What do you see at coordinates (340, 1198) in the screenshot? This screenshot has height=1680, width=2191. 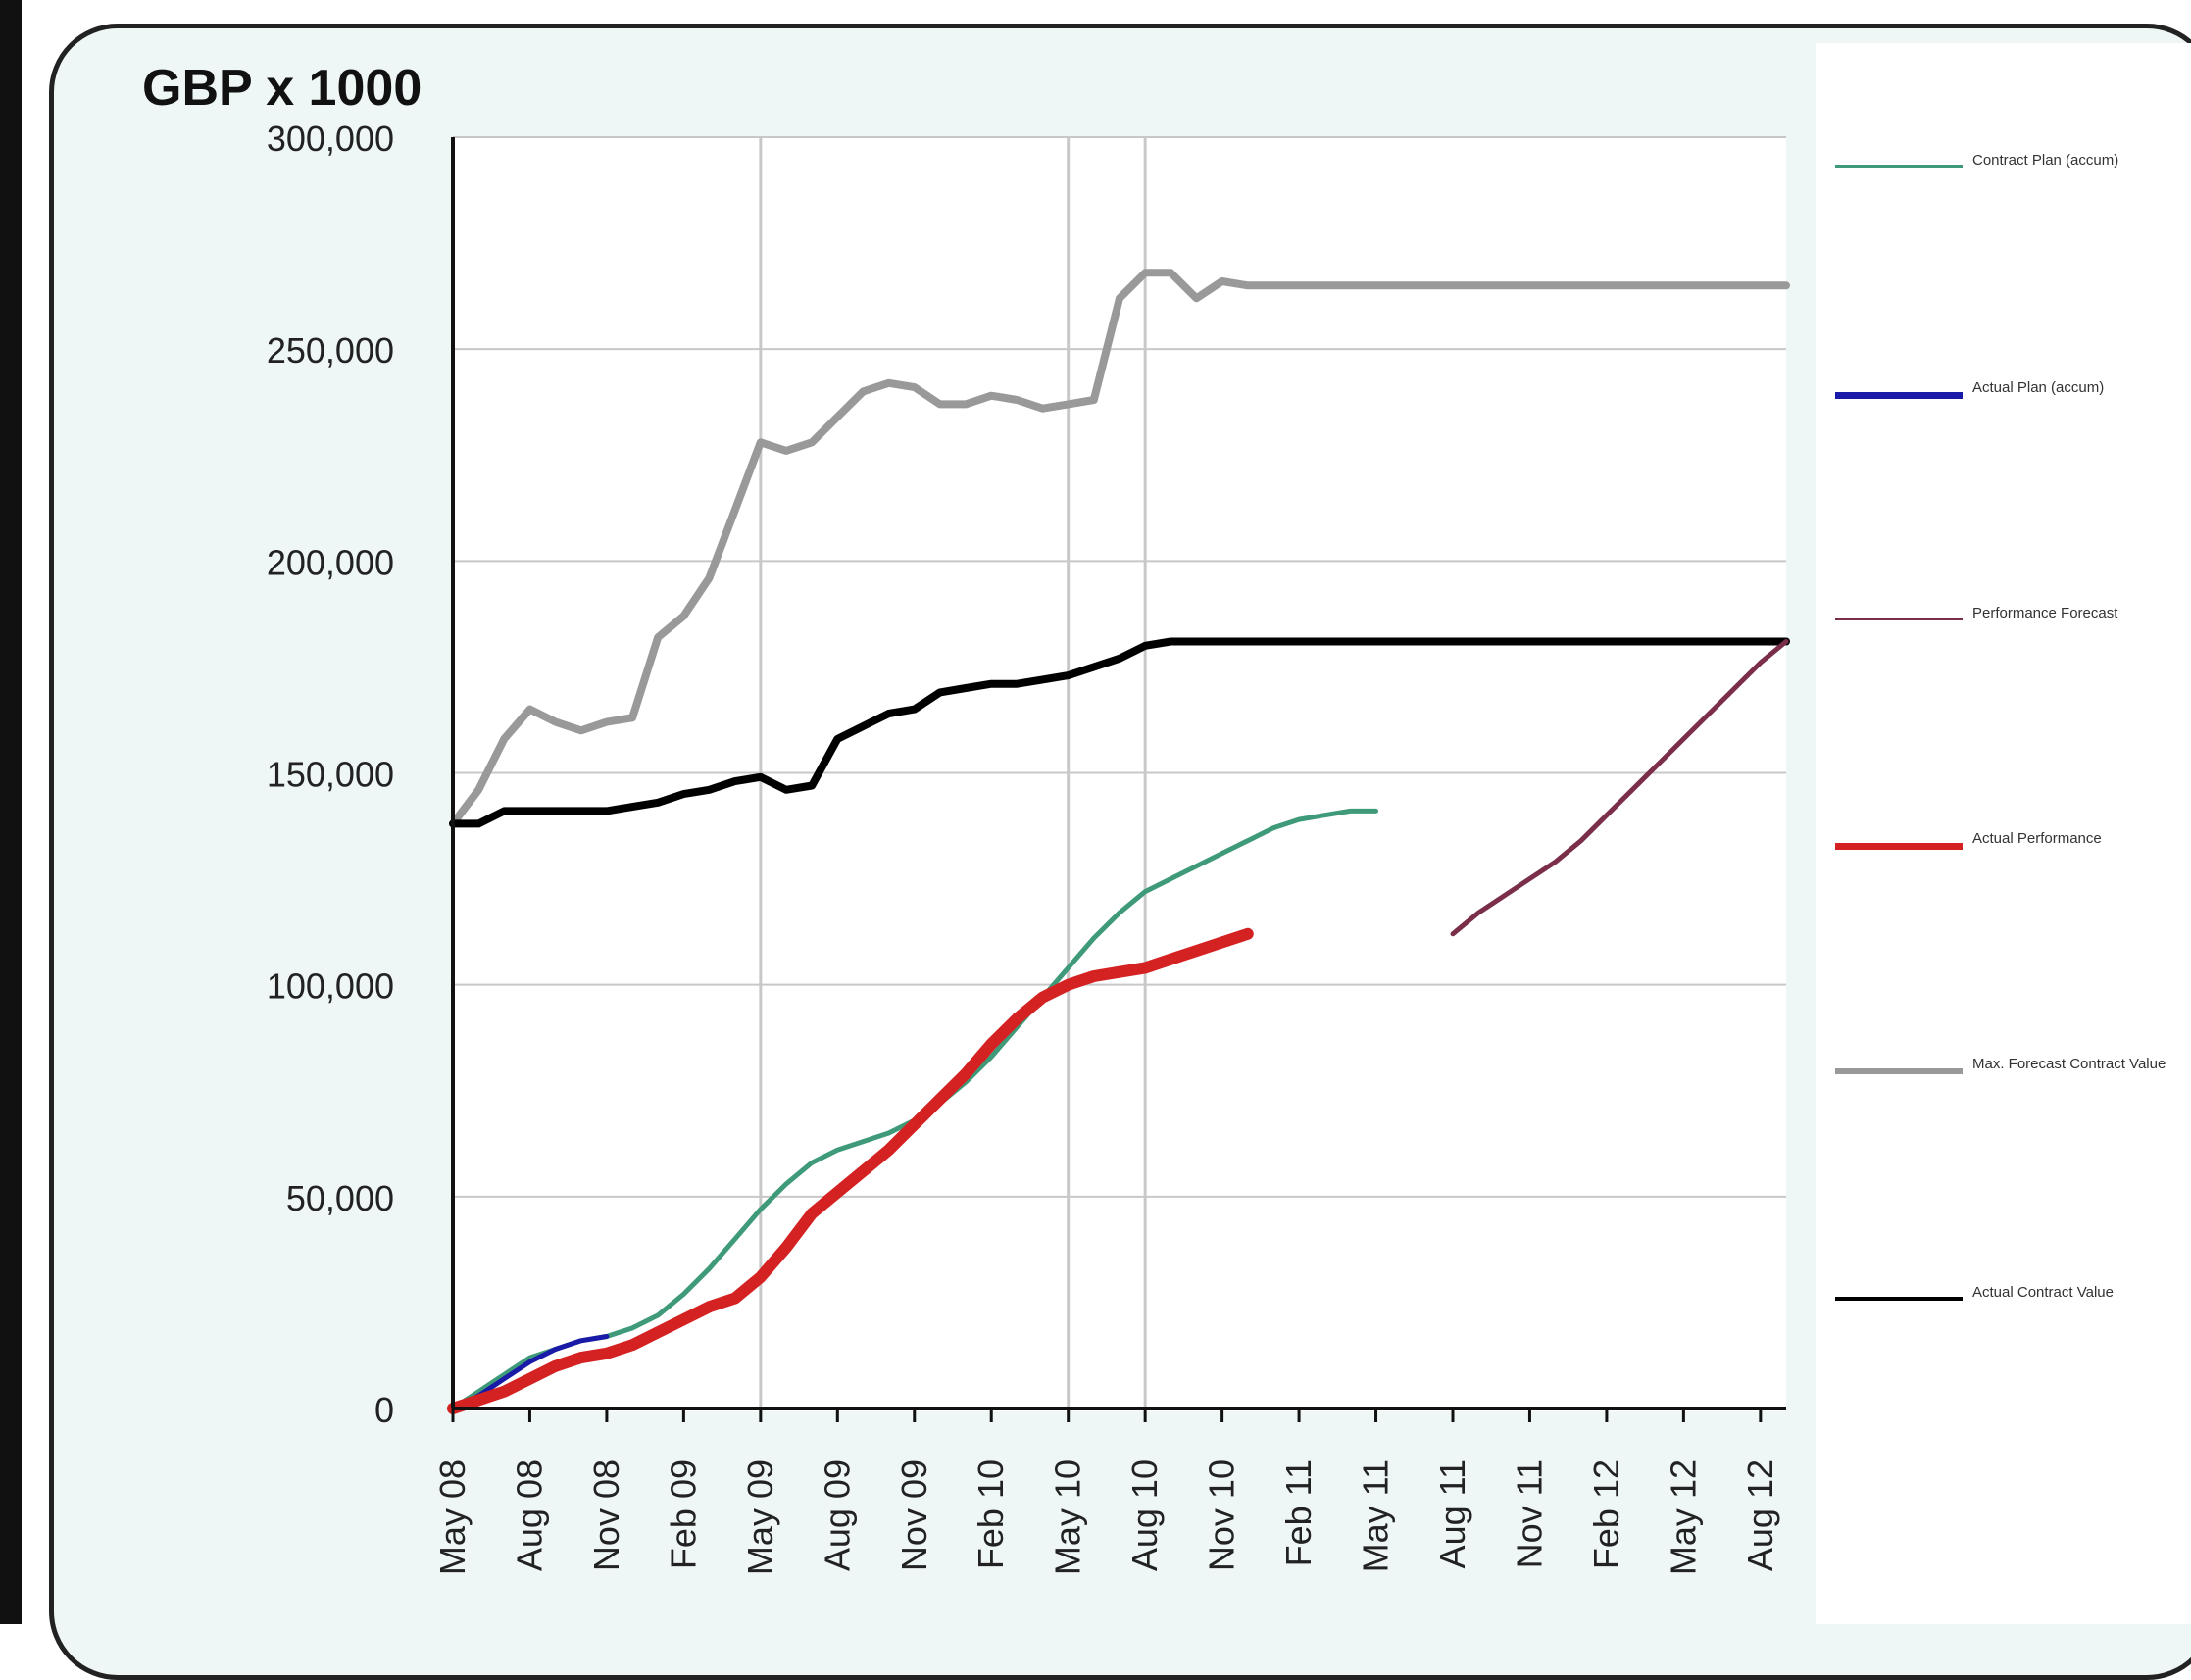 I see `y-tick-label: 50,000` at bounding box center [340, 1198].